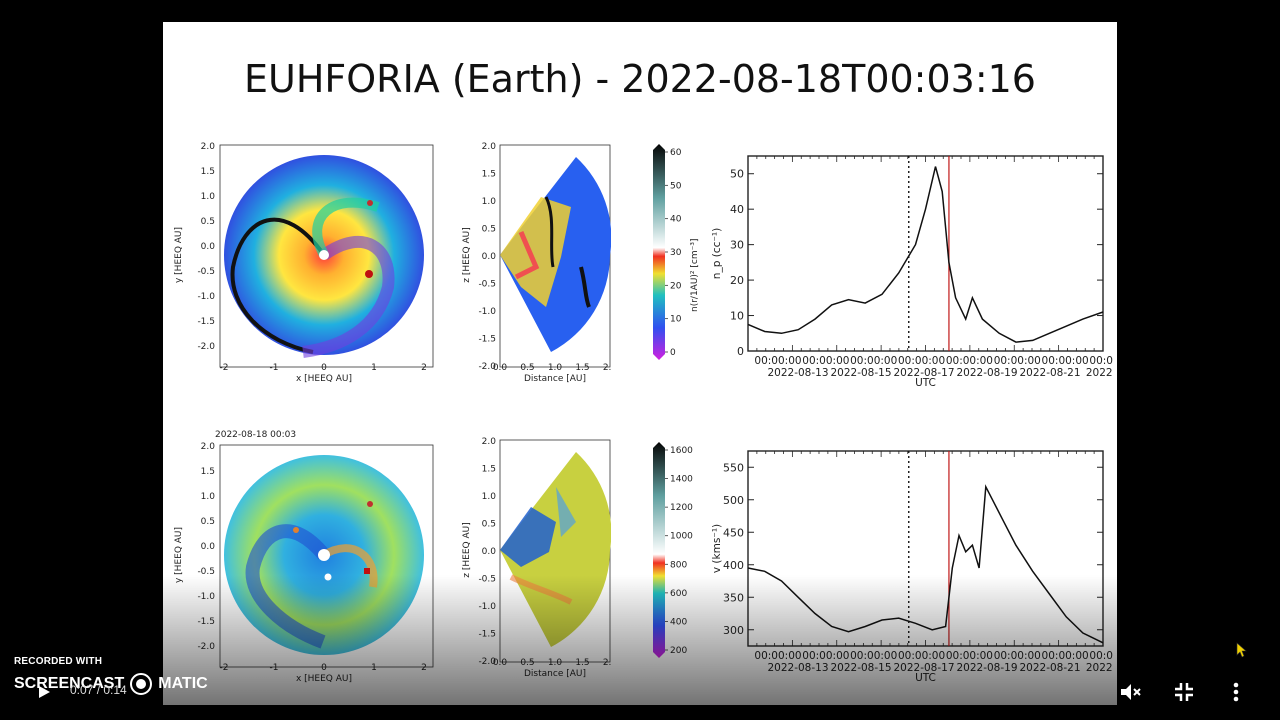 The image size is (1280, 720). I want to click on wedge-ytick: 1.0, so click(489, 202).